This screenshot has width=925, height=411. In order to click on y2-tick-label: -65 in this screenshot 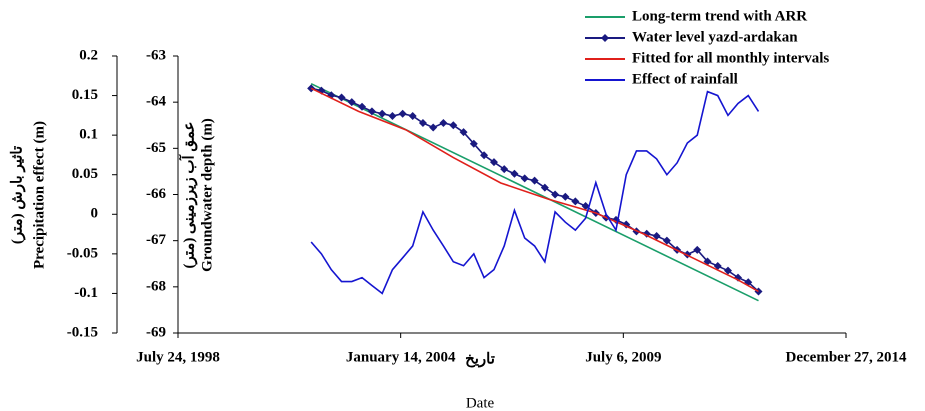, I will do `click(156, 148)`.